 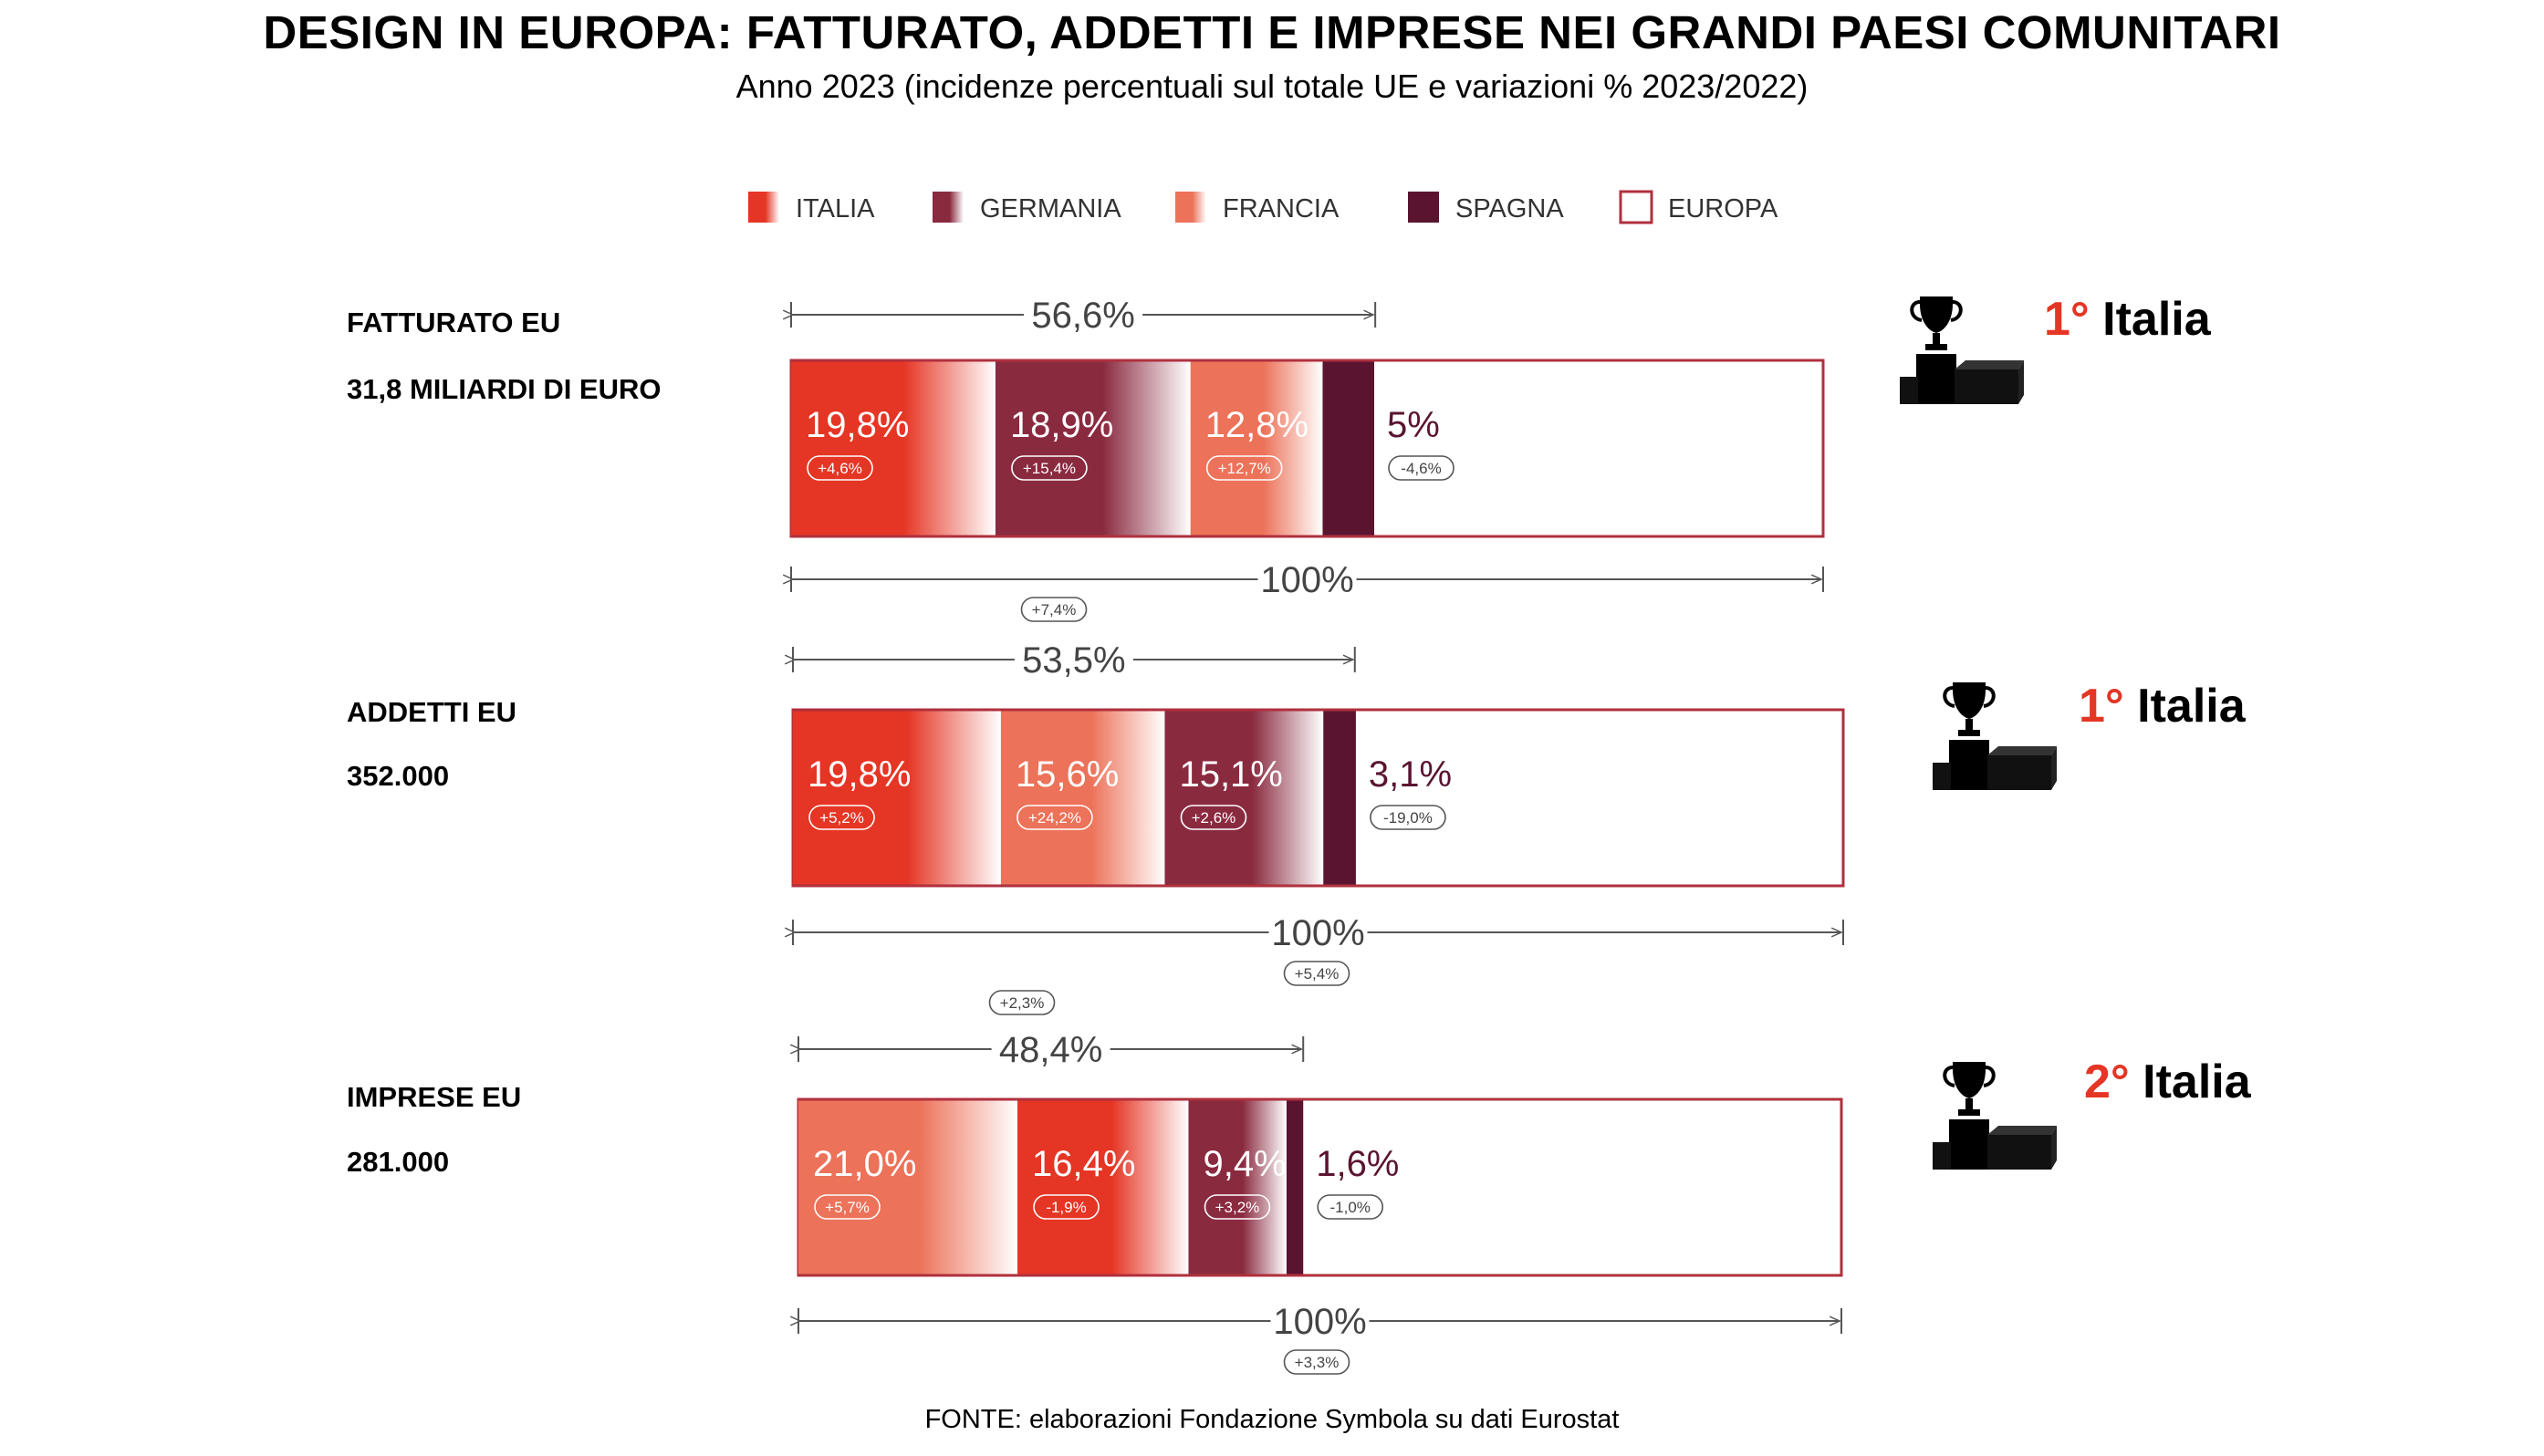 I want to click on rank-fatturato: 1° Italia, so click(x=2127, y=319).